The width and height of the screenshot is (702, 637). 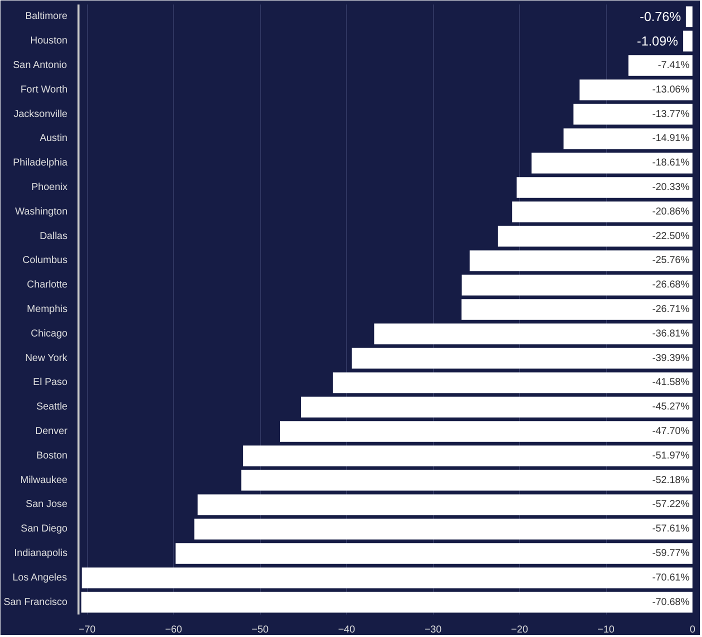 I want to click on data-label: -7.41%, so click(x=674, y=65).